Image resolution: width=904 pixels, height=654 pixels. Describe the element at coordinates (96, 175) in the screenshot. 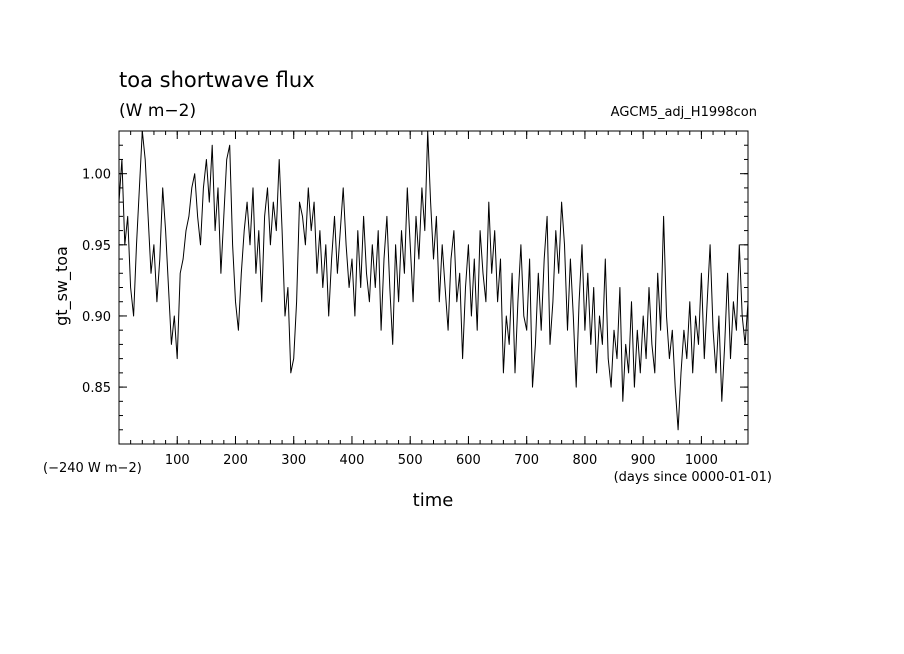

I see `y-tick-label: 1.00` at that location.